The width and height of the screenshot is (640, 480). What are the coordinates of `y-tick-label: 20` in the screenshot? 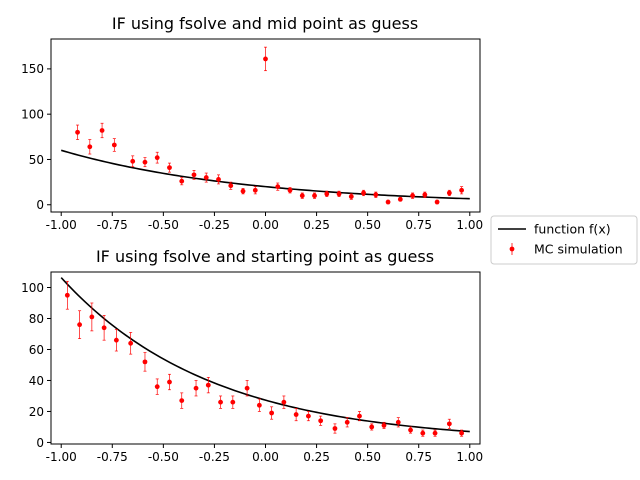 It's located at (36, 412).